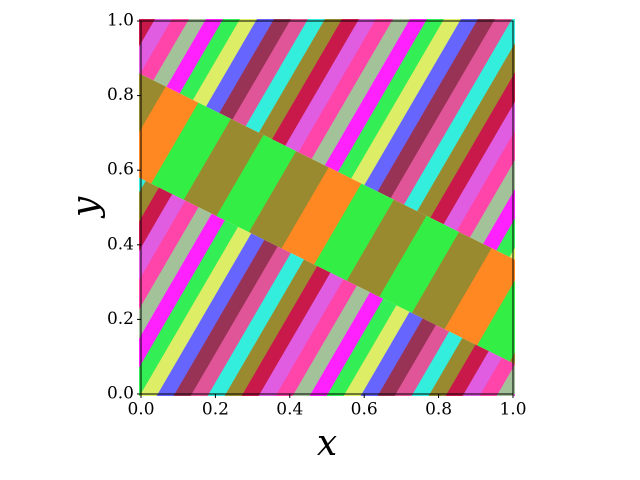 Image resolution: width=640 pixels, height=480 pixels. What do you see at coordinates (120, 170) in the screenshot?
I see `y-tick-label: 0.6` at bounding box center [120, 170].